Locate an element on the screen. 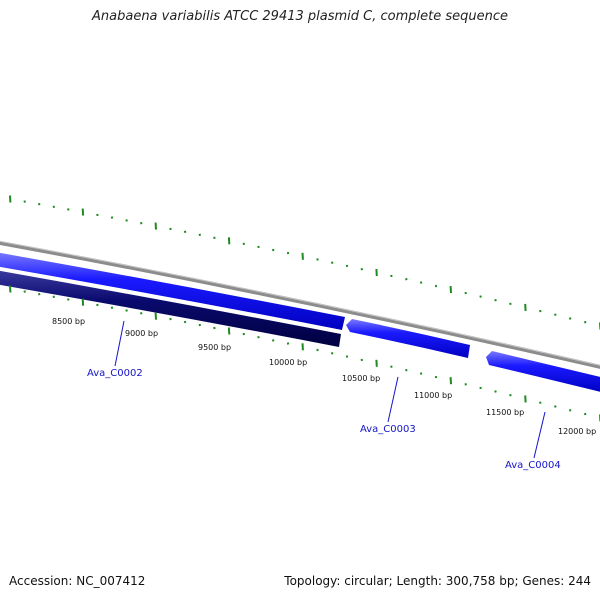  bp-label: 10500 bp is located at coordinates (361, 378).